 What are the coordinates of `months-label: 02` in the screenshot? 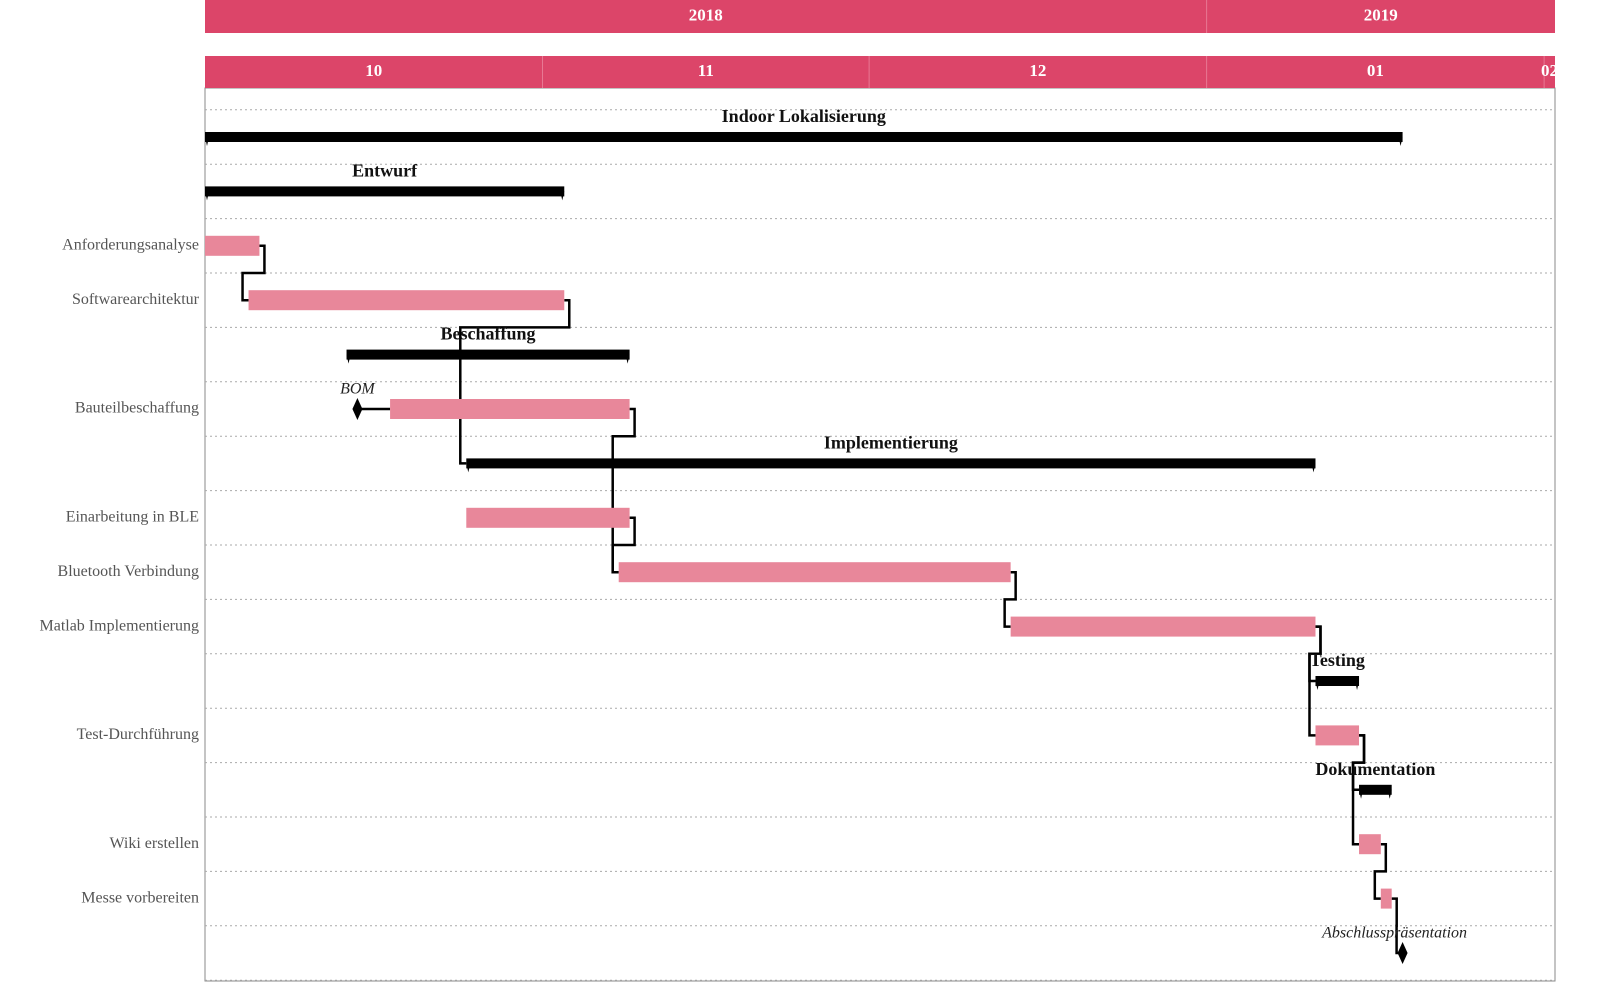 It's located at (1549, 70).